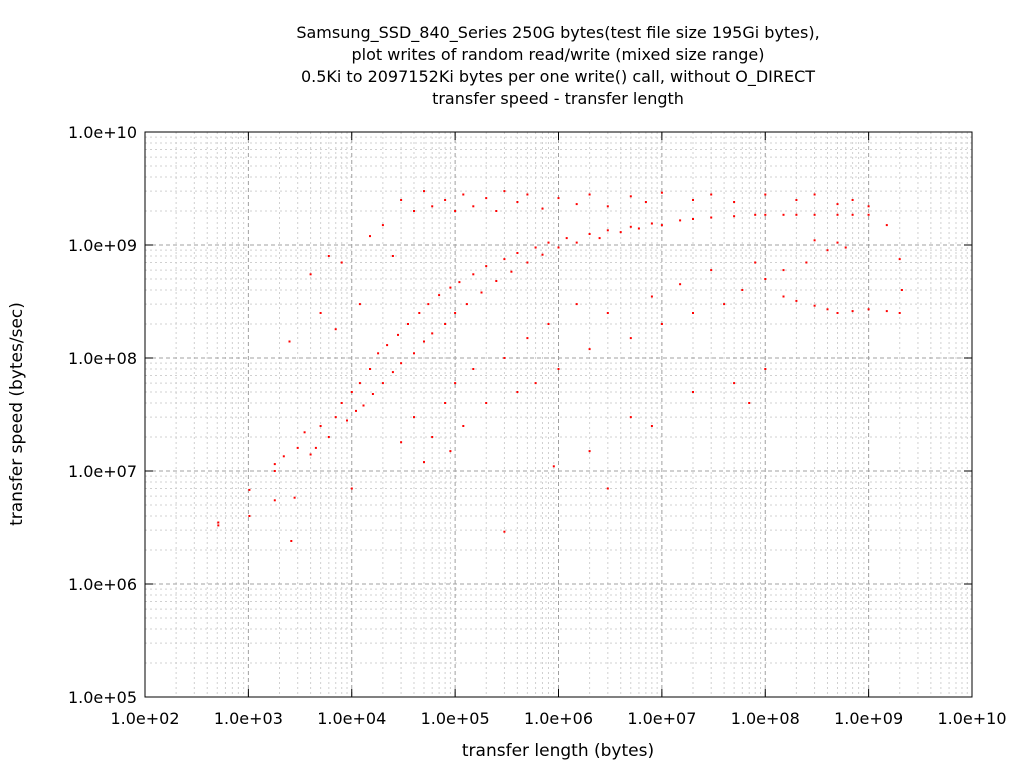  Describe the element at coordinates (868, 718) in the screenshot. I see `x-tick-label: 1.0e+09` at that location.